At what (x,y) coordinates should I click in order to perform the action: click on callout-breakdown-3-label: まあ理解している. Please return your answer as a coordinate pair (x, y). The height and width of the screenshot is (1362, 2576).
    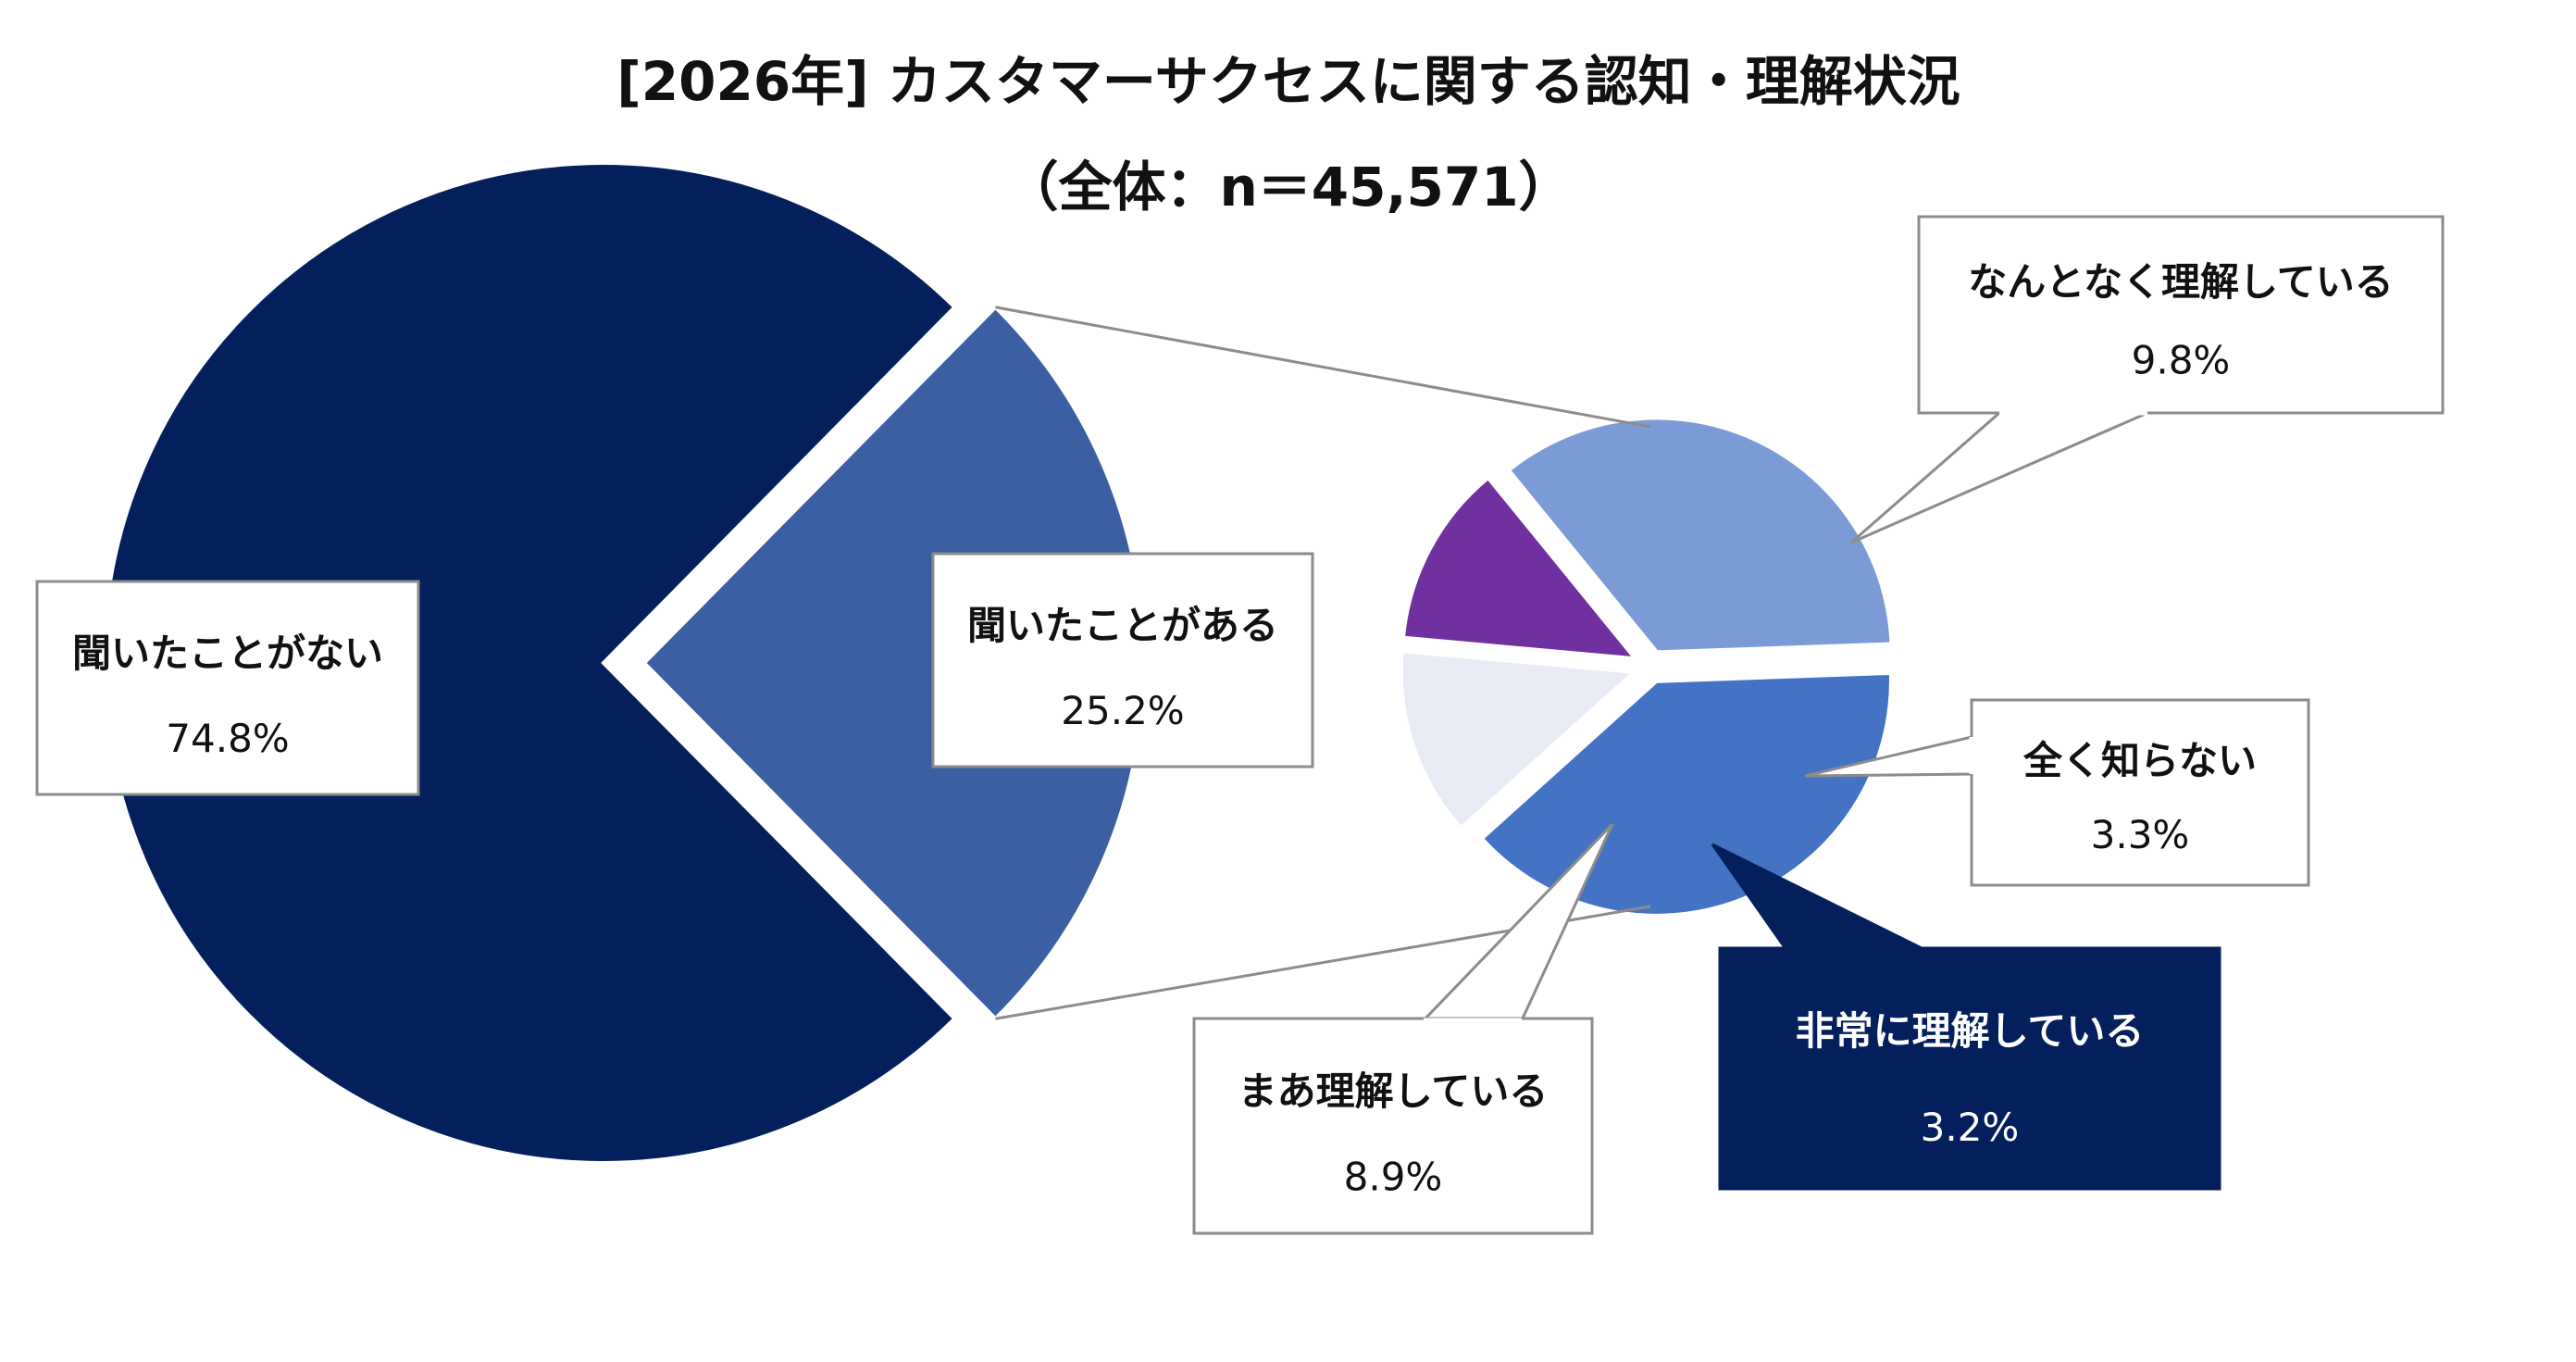
    Looking at the image, I should click on (1393, 1091).